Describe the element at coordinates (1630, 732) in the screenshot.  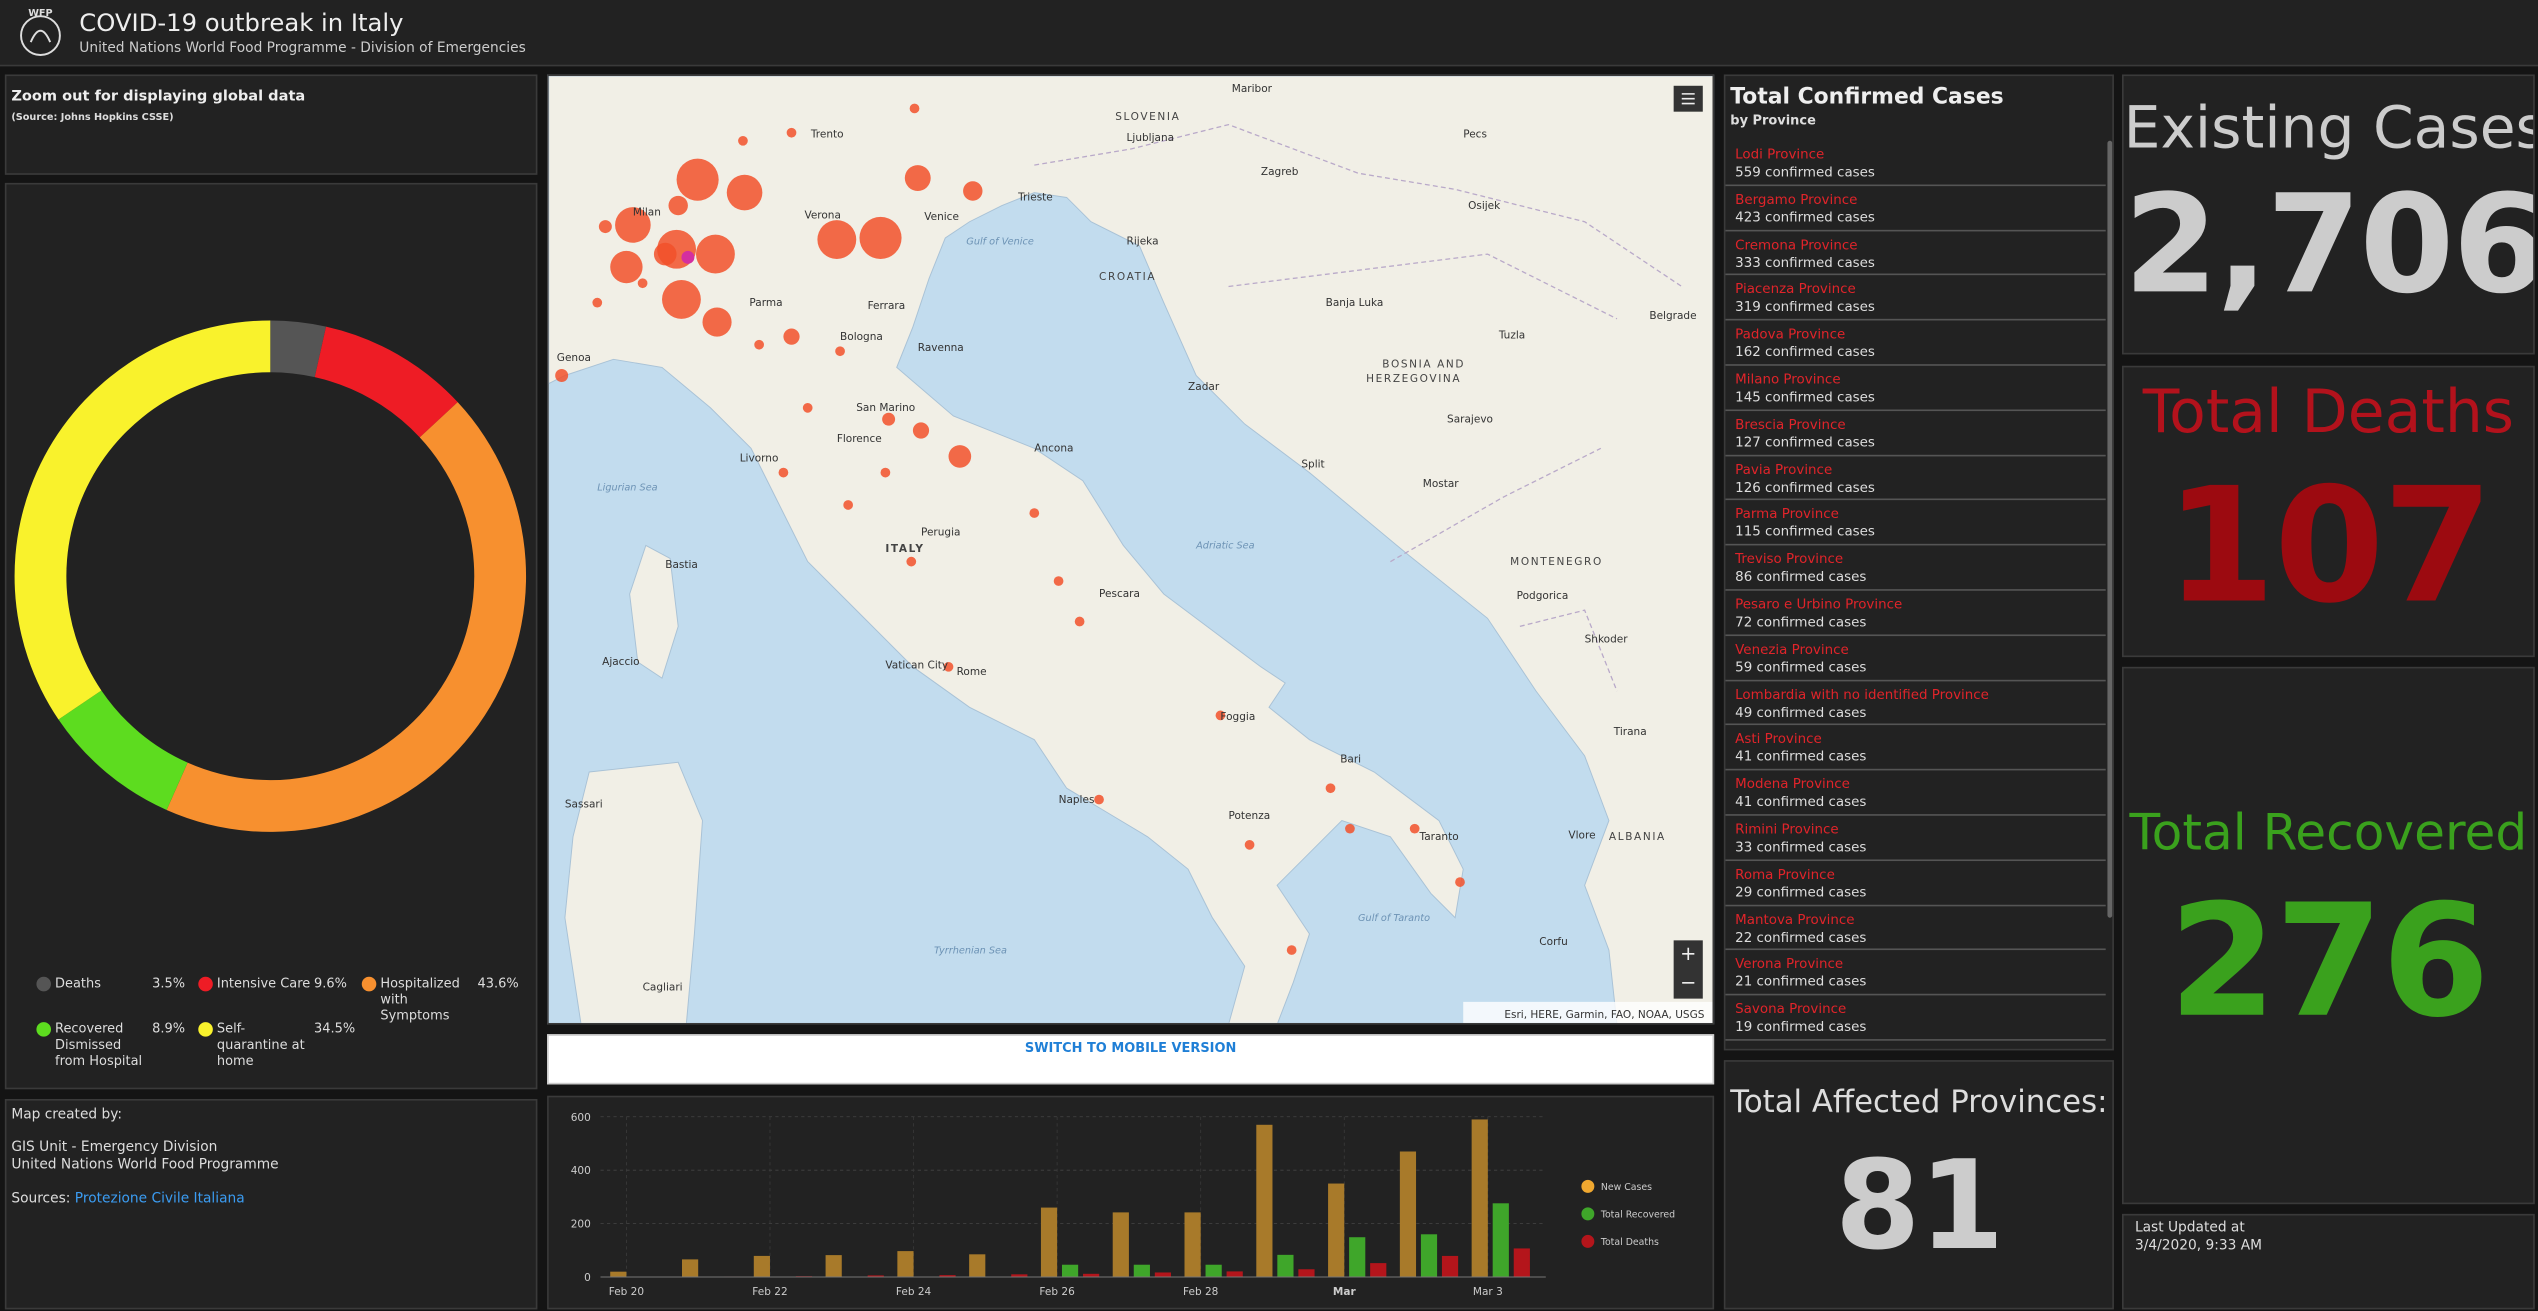
I see `map-label: Tirana` at that location.